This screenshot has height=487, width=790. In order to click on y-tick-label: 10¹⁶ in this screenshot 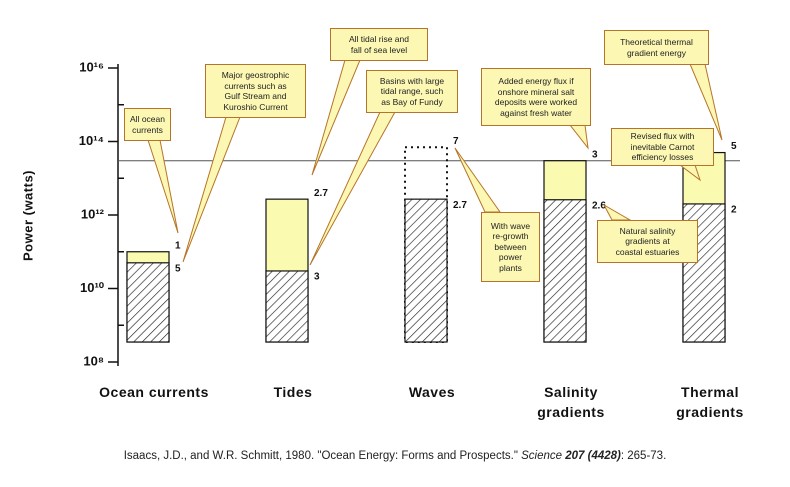, I will do `click(91, 66)`.